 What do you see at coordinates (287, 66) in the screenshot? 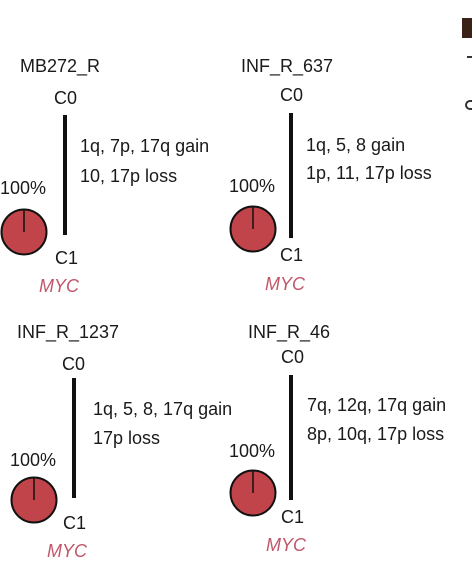
I see `sample-label: INF_R_637` at bounding box center [287, 66].